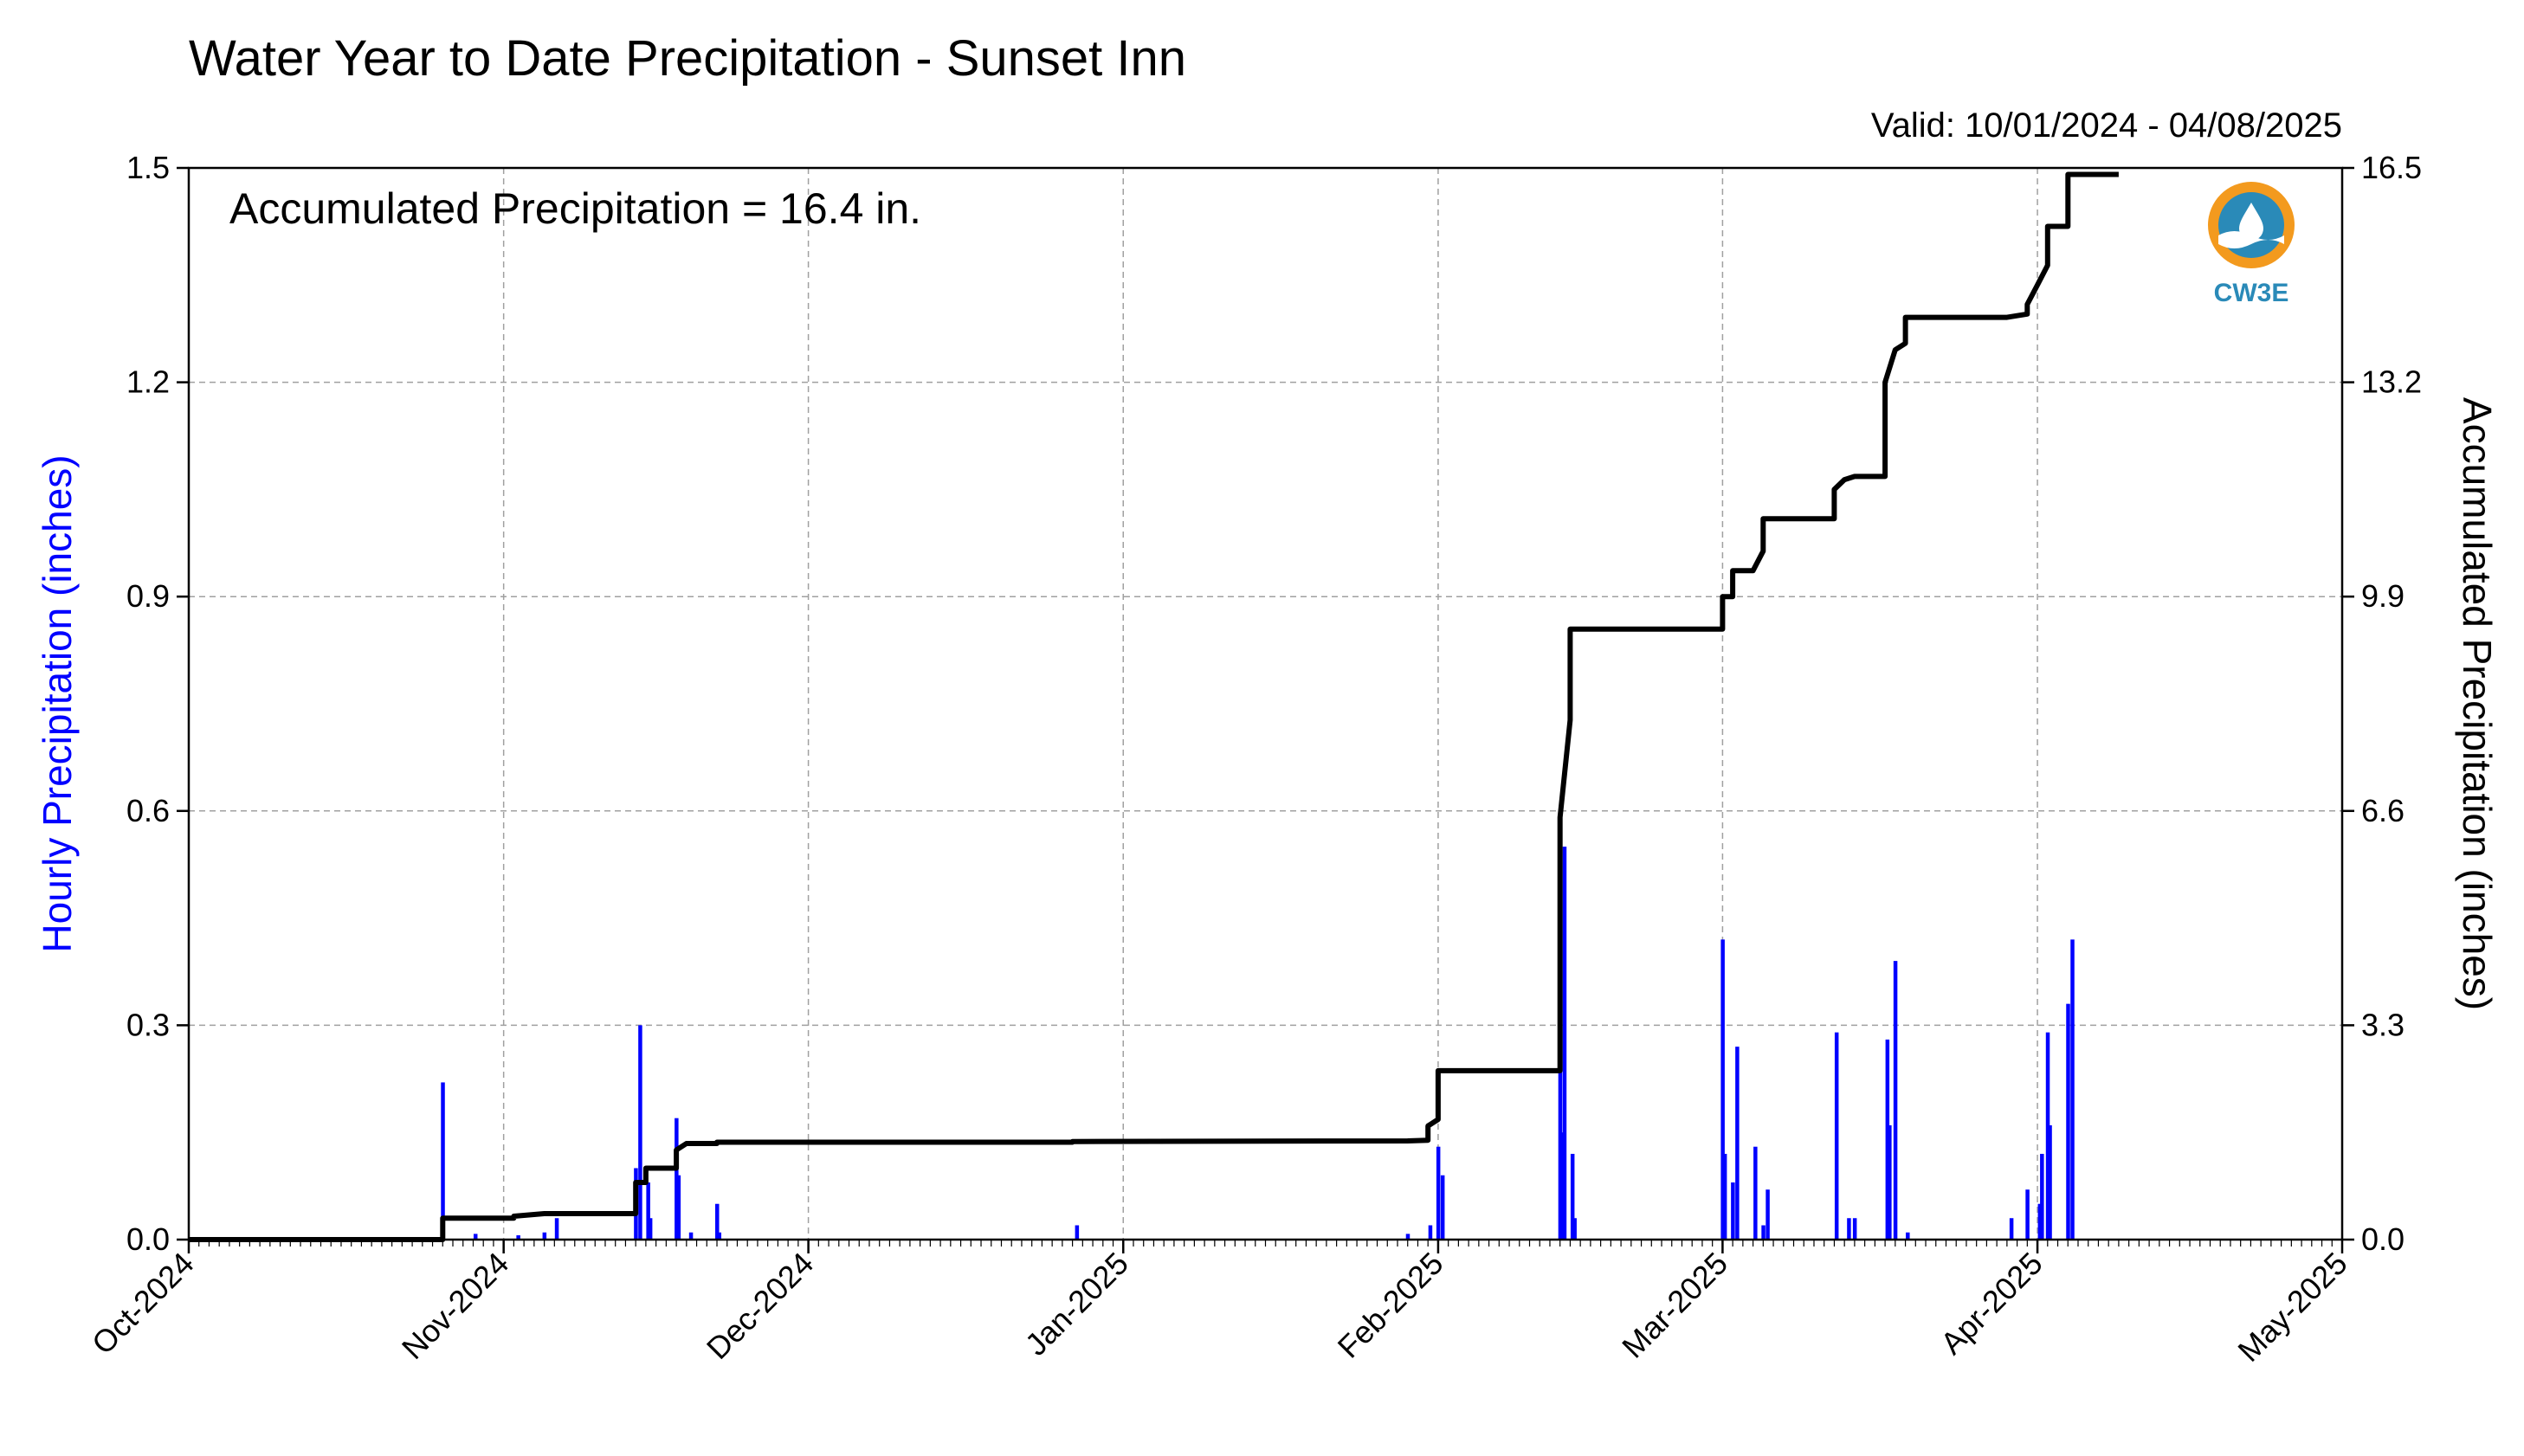 This screenshot has width=2524, height=1456. Describe the element at coordinates (148, 1024) in the screenshot. I see `left-tick-label: 0.3` at that location.